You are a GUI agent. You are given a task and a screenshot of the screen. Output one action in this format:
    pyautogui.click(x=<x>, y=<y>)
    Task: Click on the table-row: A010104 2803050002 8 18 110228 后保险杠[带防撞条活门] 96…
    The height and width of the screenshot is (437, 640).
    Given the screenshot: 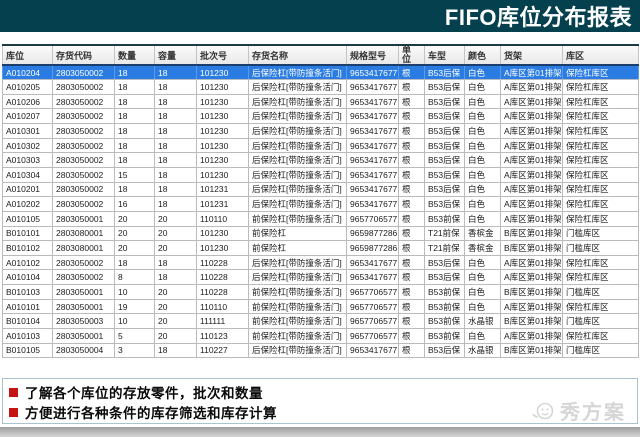 What is the action you would take?
    pyautogui.click(x=320, y=277)
    